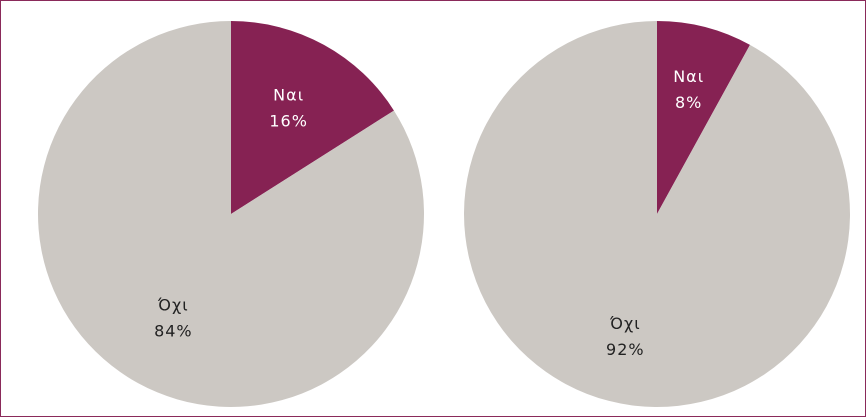  I want to click on slice-value-label: 16%, so click(288, 121).